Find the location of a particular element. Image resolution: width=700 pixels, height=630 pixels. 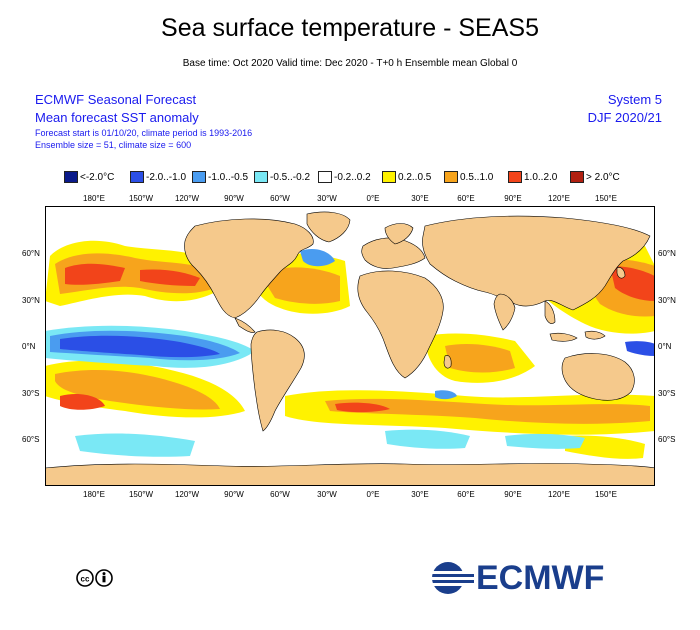

legend-item: 0.5..1.0 is located at coordinates (468, 177).